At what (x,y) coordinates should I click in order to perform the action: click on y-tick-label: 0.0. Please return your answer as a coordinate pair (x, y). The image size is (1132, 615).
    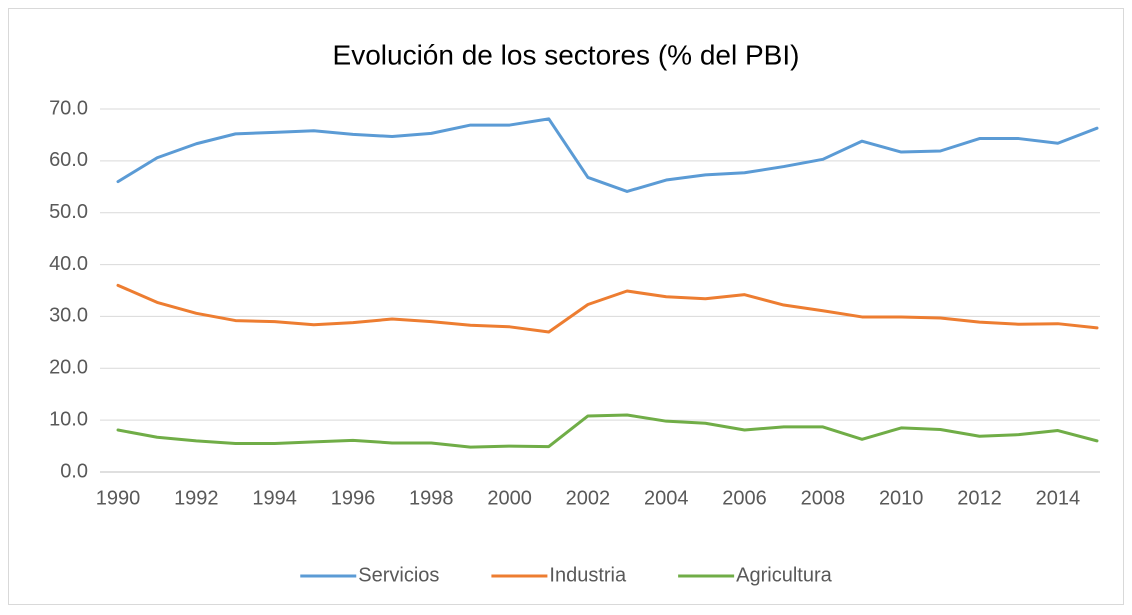
    Looking at the image, I should click on (74, 471).